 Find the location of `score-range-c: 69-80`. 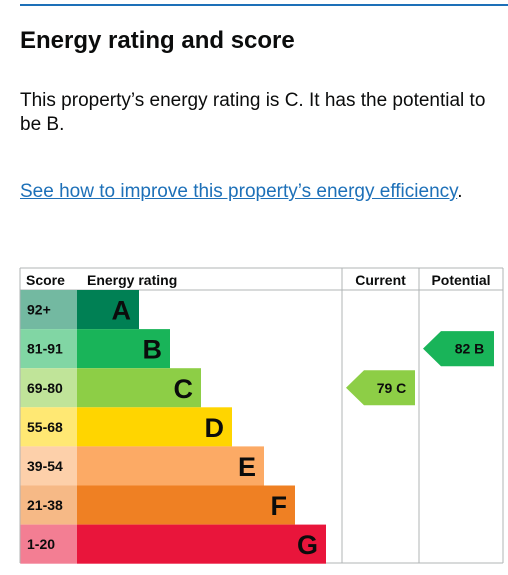

score-range-c: 69-80 is located at coordinates (45, 388).